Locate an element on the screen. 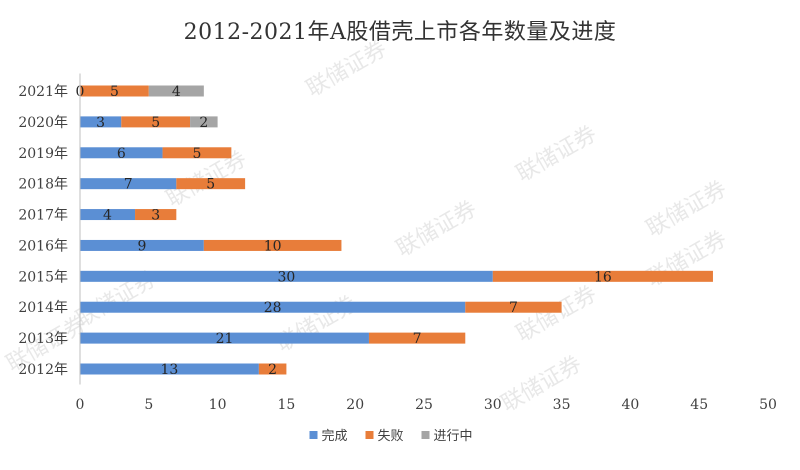 The image size is (800, 470). data-label: 21 is located at coordinates (225, 339).